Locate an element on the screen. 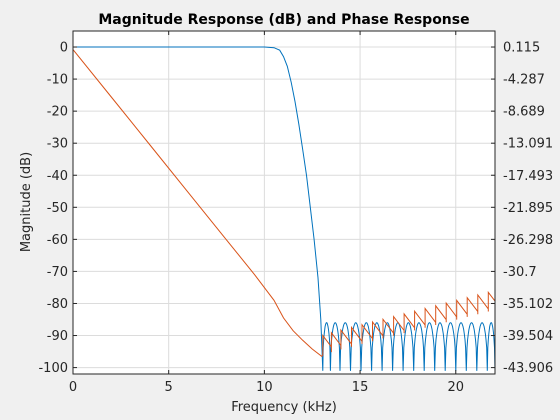 The width and height of the screenshot is (560, 420). y2-tick-label: -17.493 is located at coordinates (528, 176).